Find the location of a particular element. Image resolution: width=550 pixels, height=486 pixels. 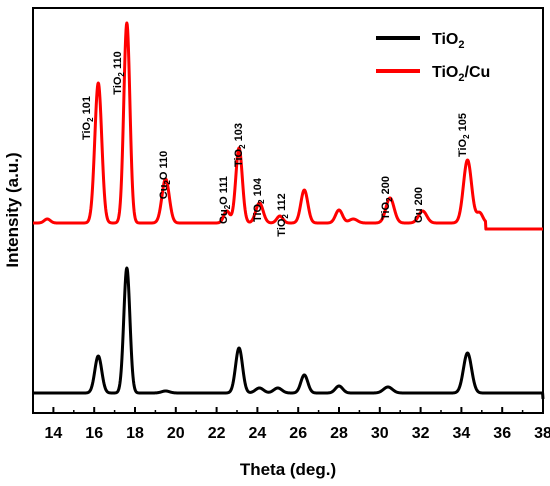

peak-label: TiO2 110 is located at coordinates (119, 72).